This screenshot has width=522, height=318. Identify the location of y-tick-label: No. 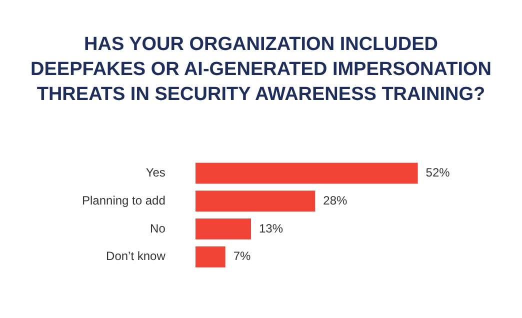
(158, 228).